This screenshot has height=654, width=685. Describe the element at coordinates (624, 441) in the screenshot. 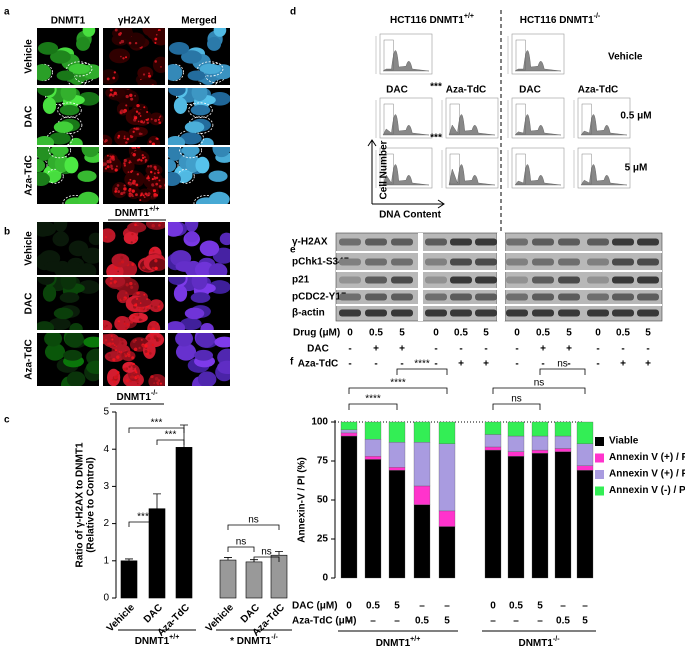

I see `legend-label: Viable` at that location.